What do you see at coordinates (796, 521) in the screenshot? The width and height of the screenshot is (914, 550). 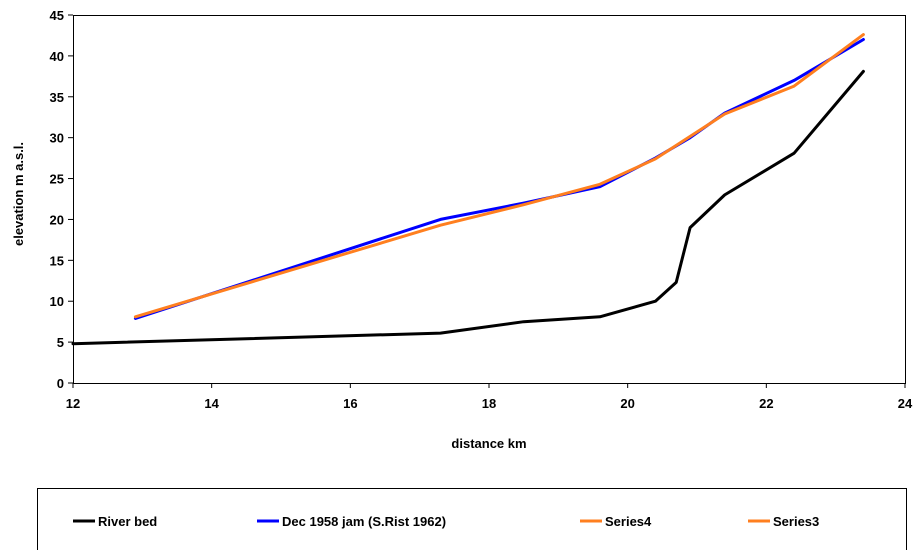 I see `legend-label: Series3` at bounding box center [796, 521].